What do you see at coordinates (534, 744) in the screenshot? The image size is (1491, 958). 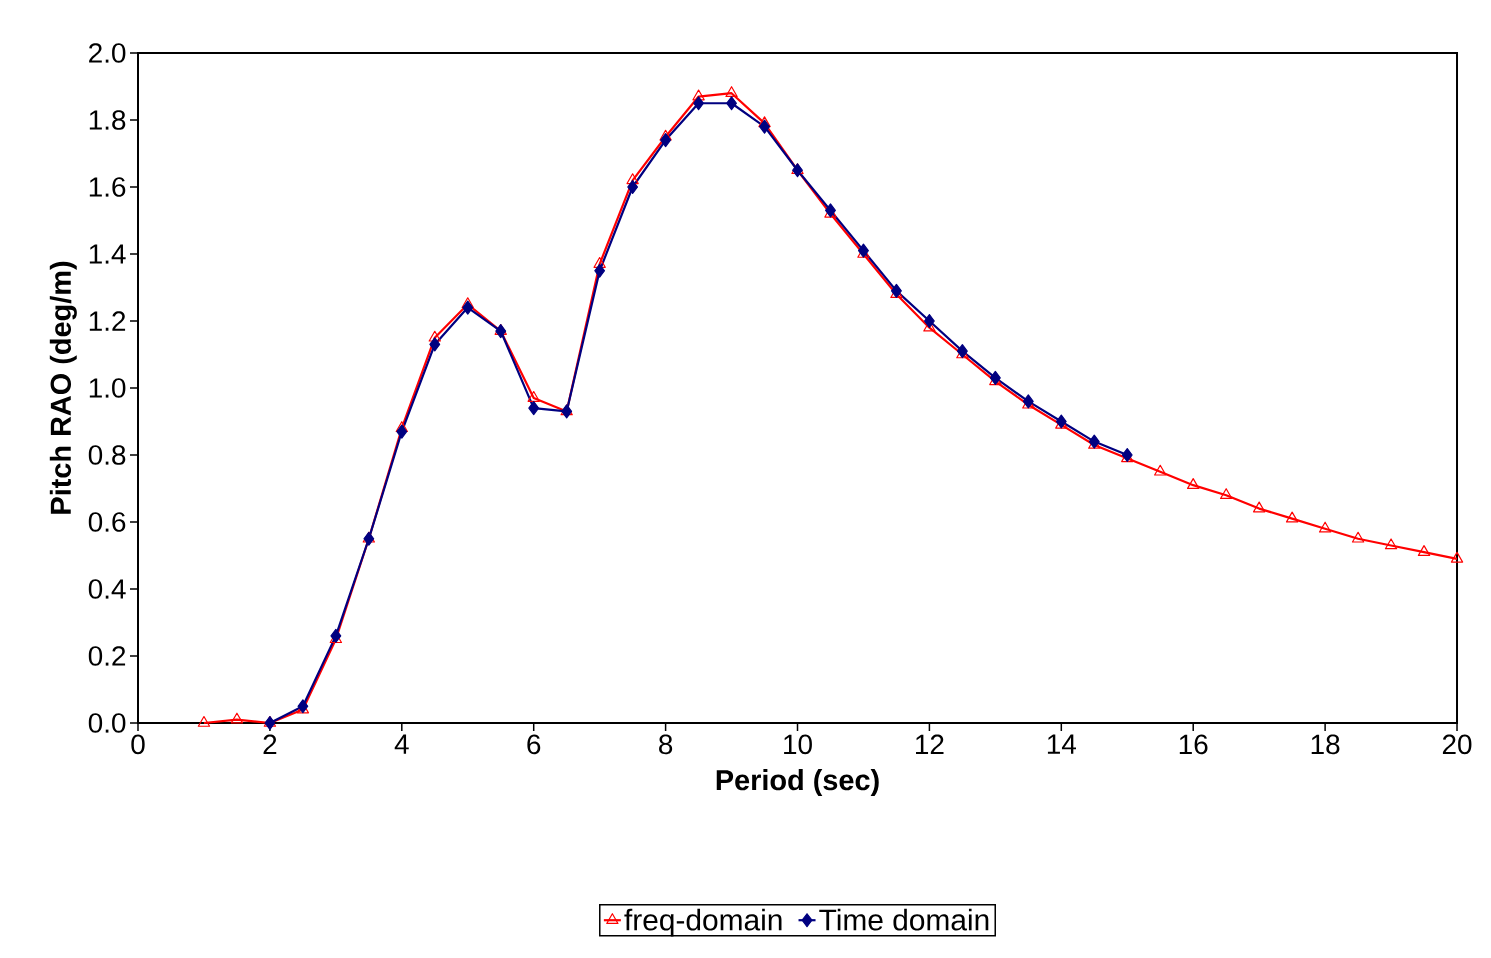 I see `x-tick-label: 6` at bounding box center [534, 744].